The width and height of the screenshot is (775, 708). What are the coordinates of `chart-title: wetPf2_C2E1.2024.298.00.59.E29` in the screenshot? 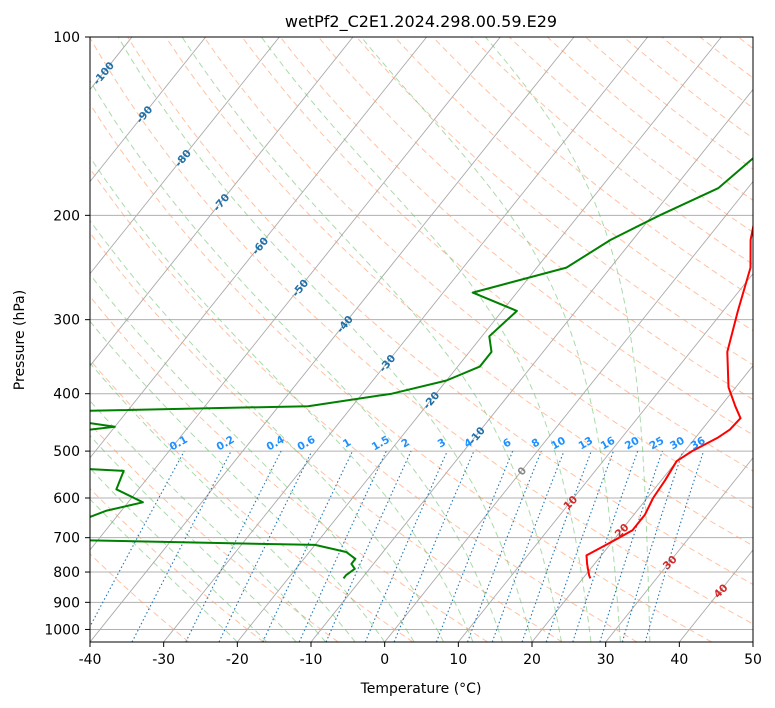 It's located at (421, 22).